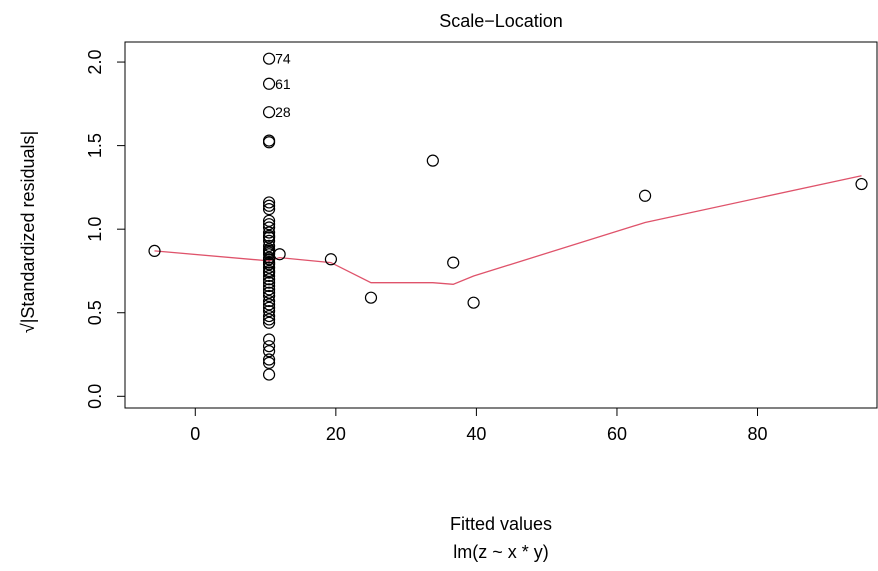  I want to click on x-tick-label: 60, so click(617, 434).